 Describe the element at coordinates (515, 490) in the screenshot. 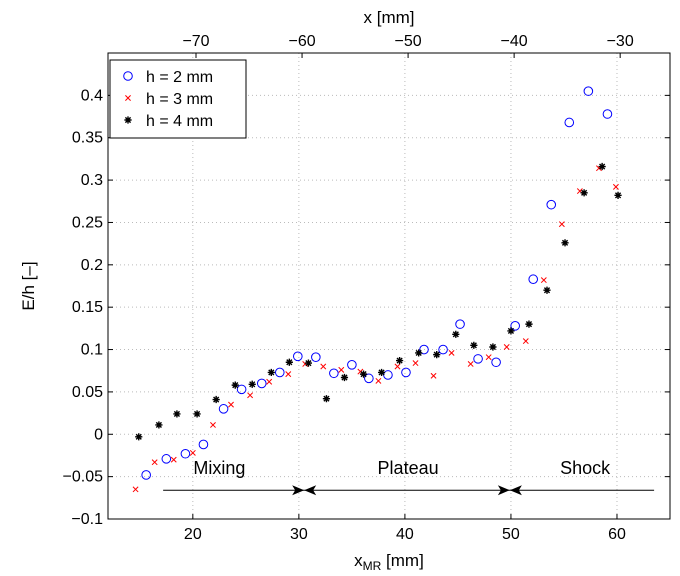

I see `arrowhead-left` at that location.